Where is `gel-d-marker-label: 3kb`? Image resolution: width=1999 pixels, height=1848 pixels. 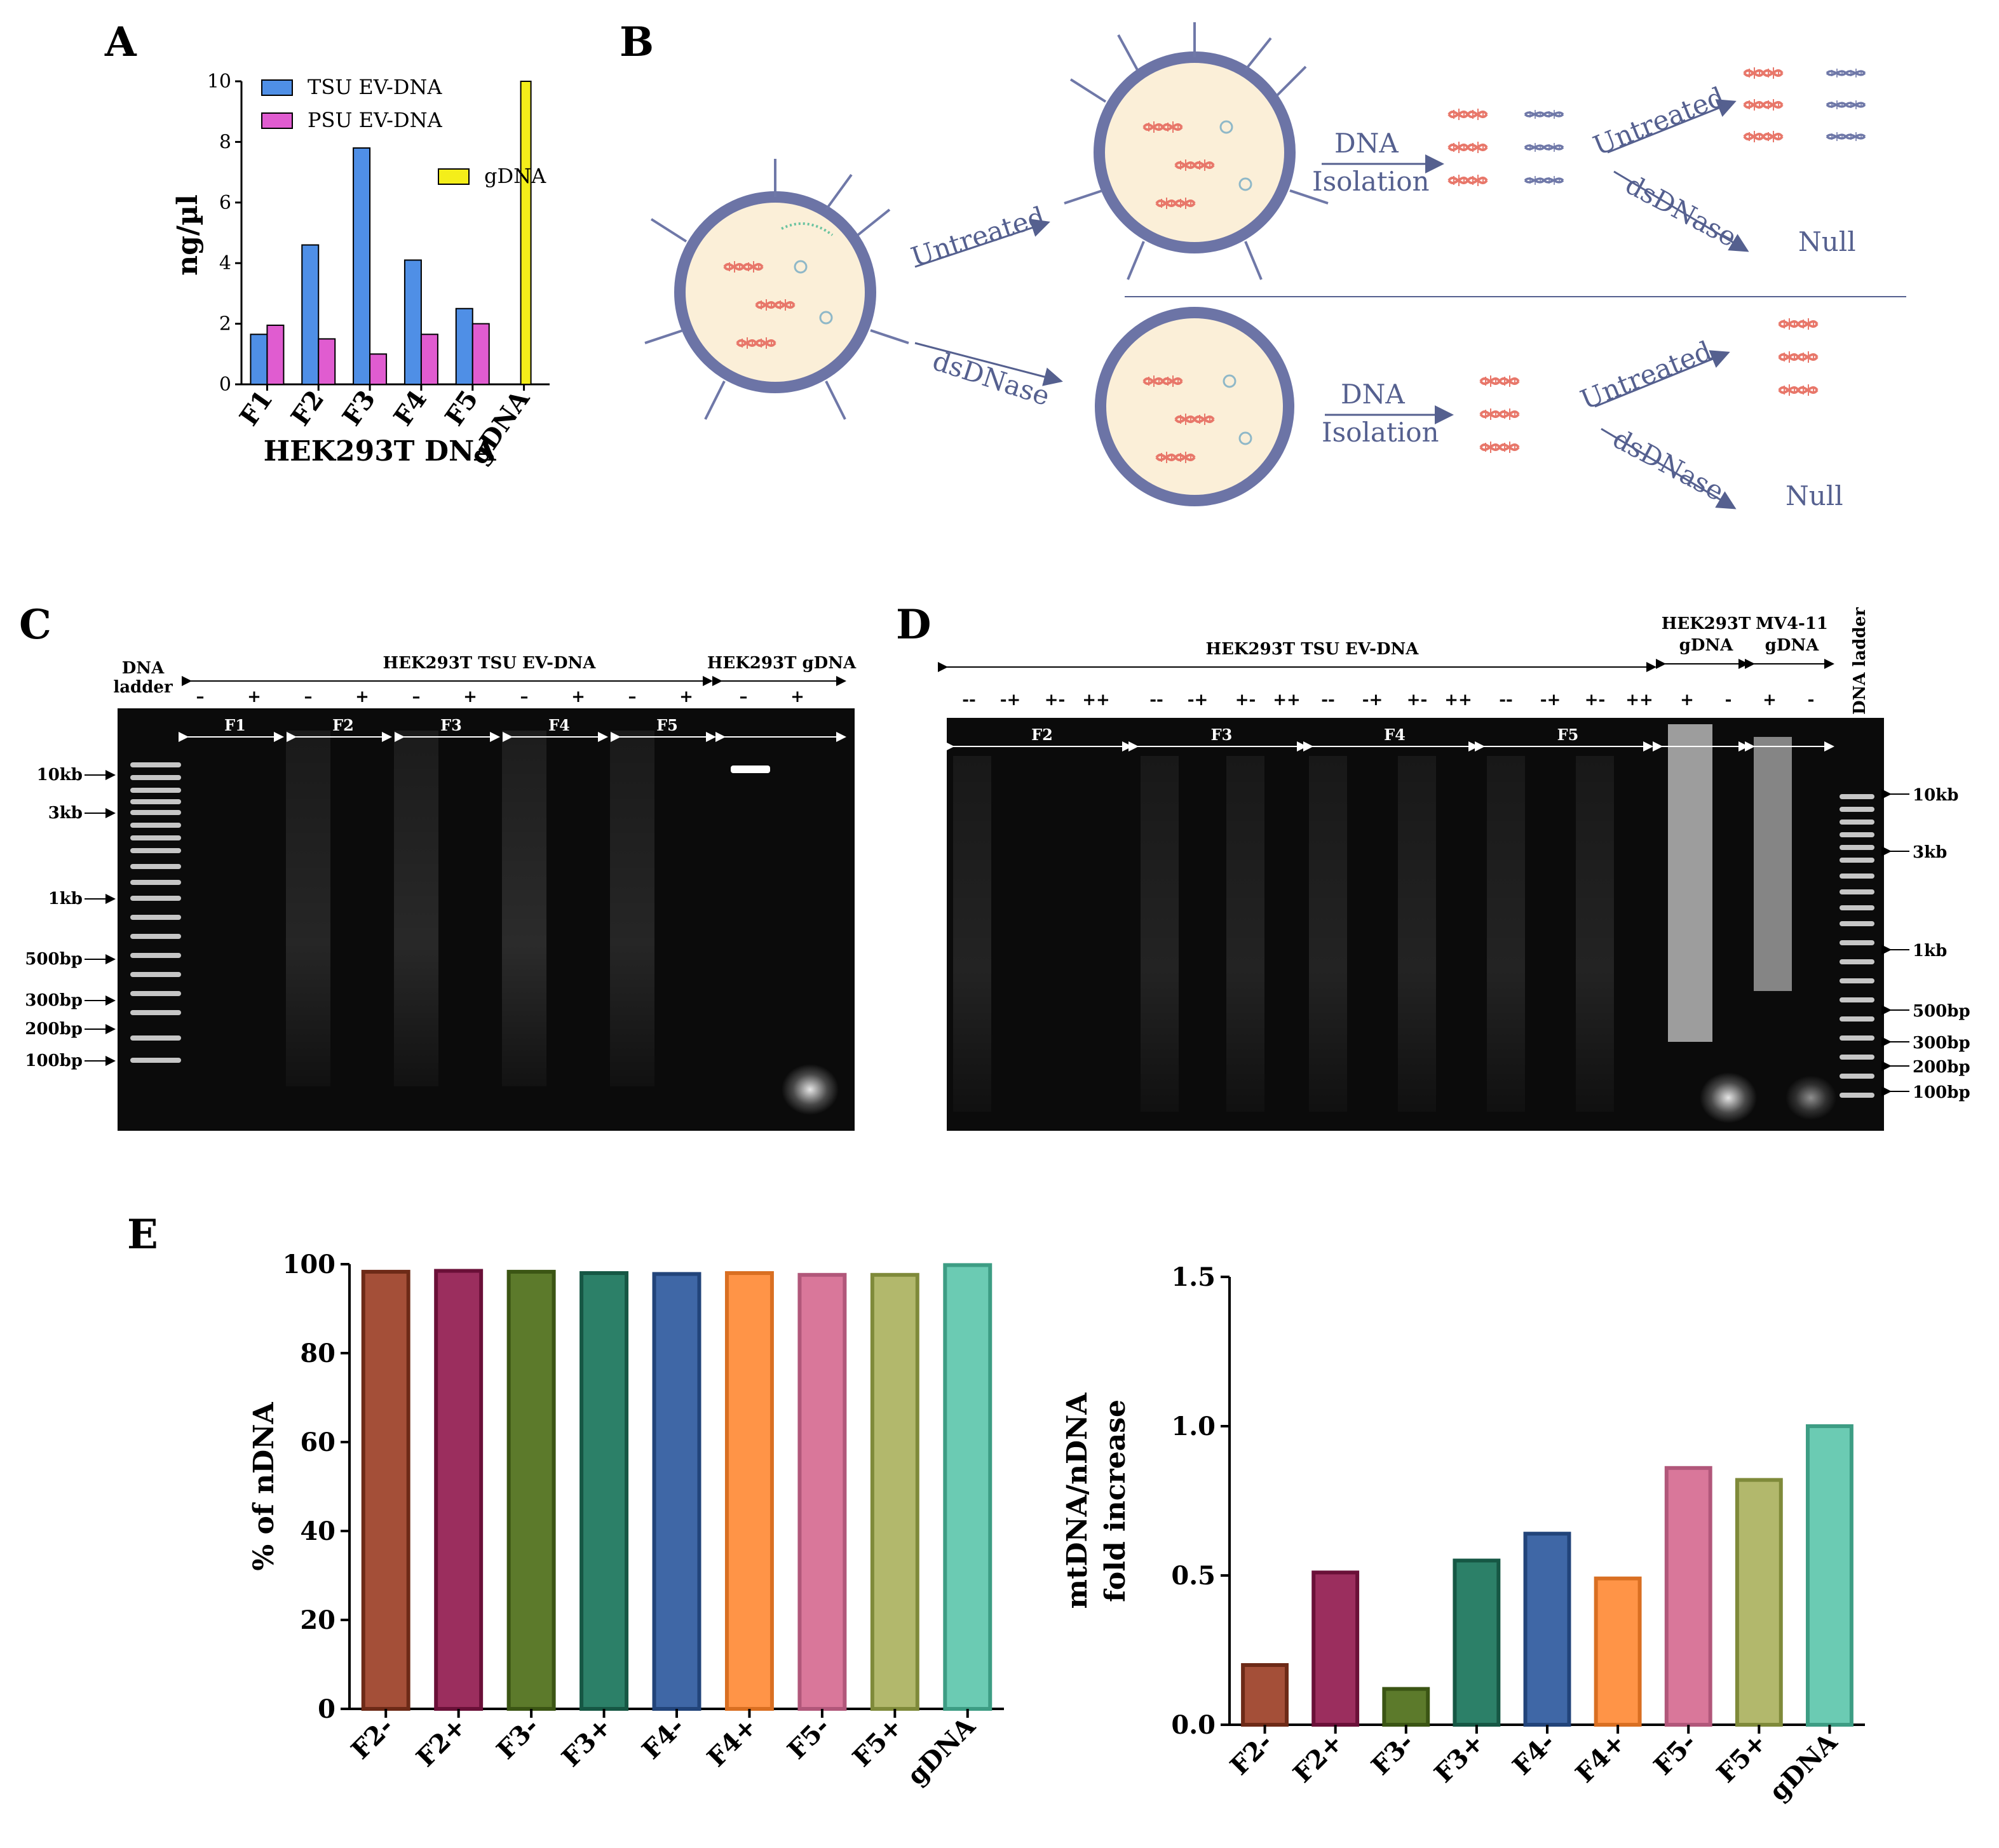 gel-d-marker-label: 3kb is located at coordinates (1930, 852).